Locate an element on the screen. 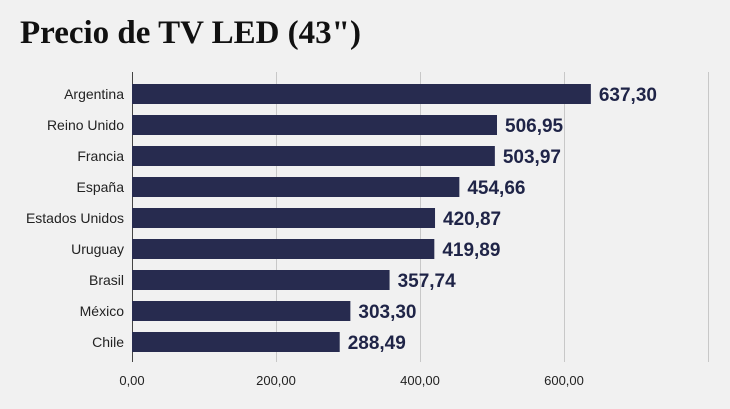 The width and height of the screenshot is (730, 409). bar-uruguay is located at coordinates (283, 249).